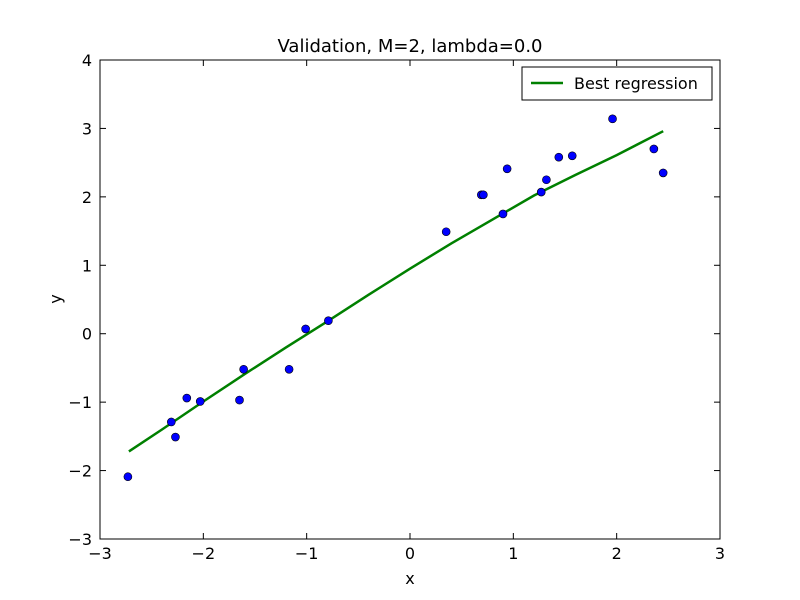 The height and width of the screenshot is (600, 800). I want to click on y-tick-label: 3, so click(87, 128).